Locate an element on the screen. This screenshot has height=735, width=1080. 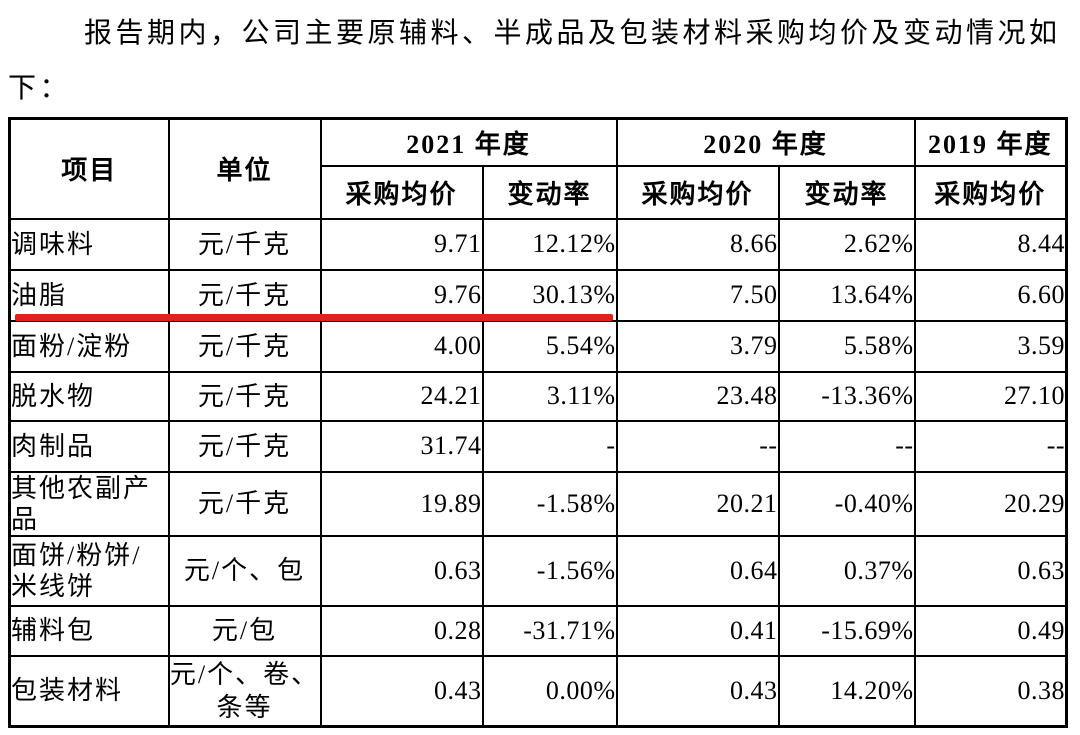
price-2019-cell: 0.49 is located at coordinates (990, 630).